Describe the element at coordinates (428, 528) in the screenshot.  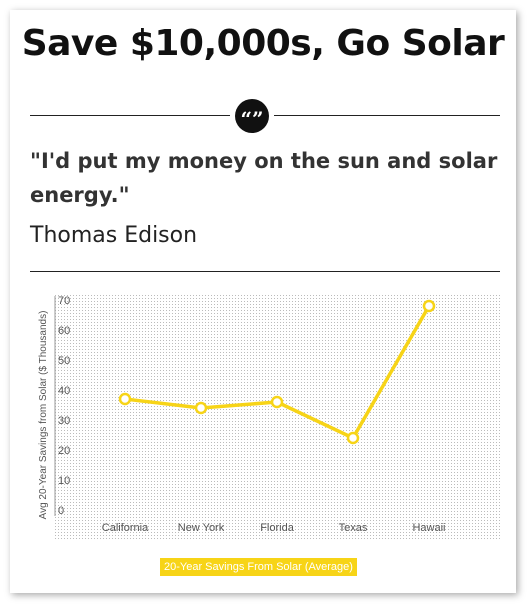
I see `x-tick-label-hawaii: Hawaii` at that location.